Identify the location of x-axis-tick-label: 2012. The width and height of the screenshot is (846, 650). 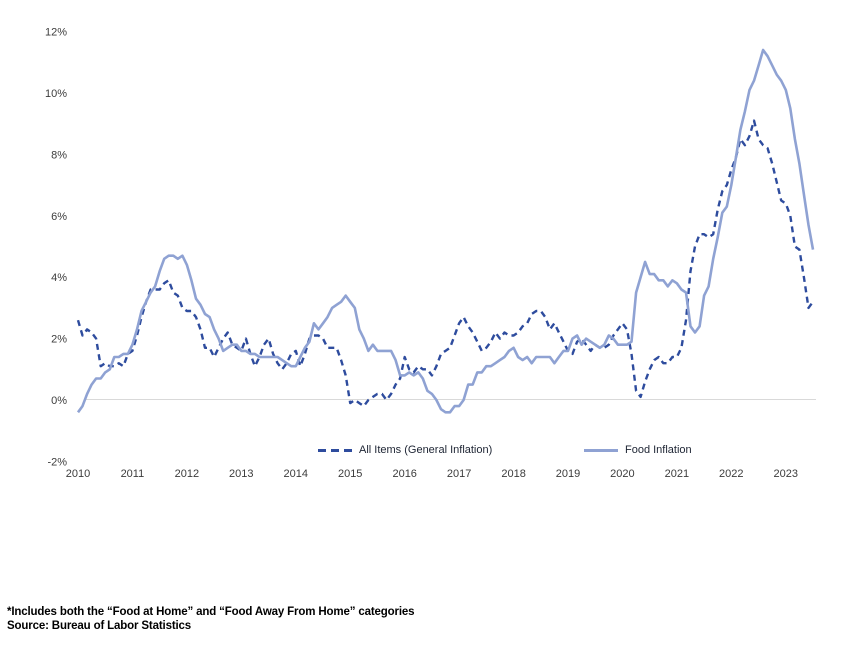
(187, 474).